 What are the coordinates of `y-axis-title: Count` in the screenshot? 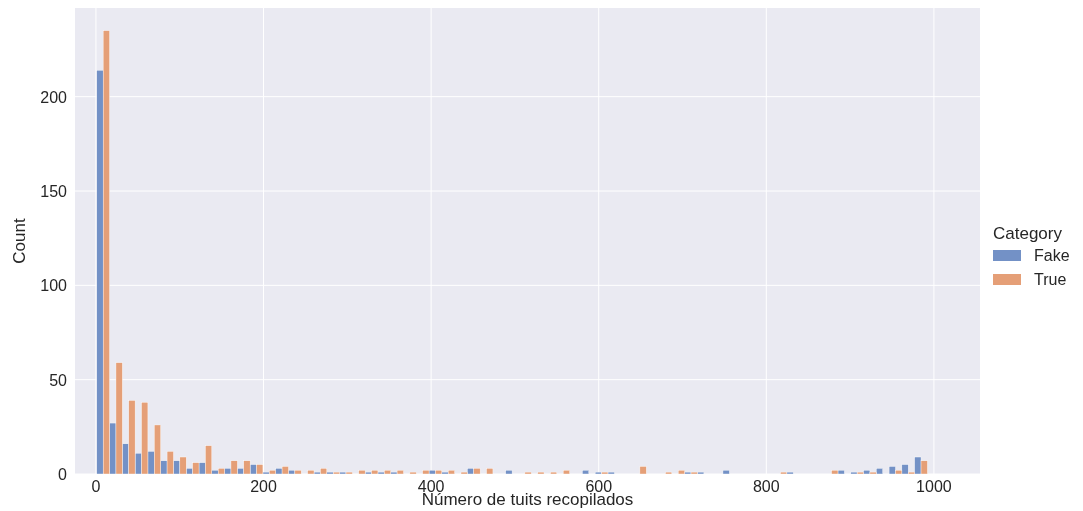 It's located at (19, 241).